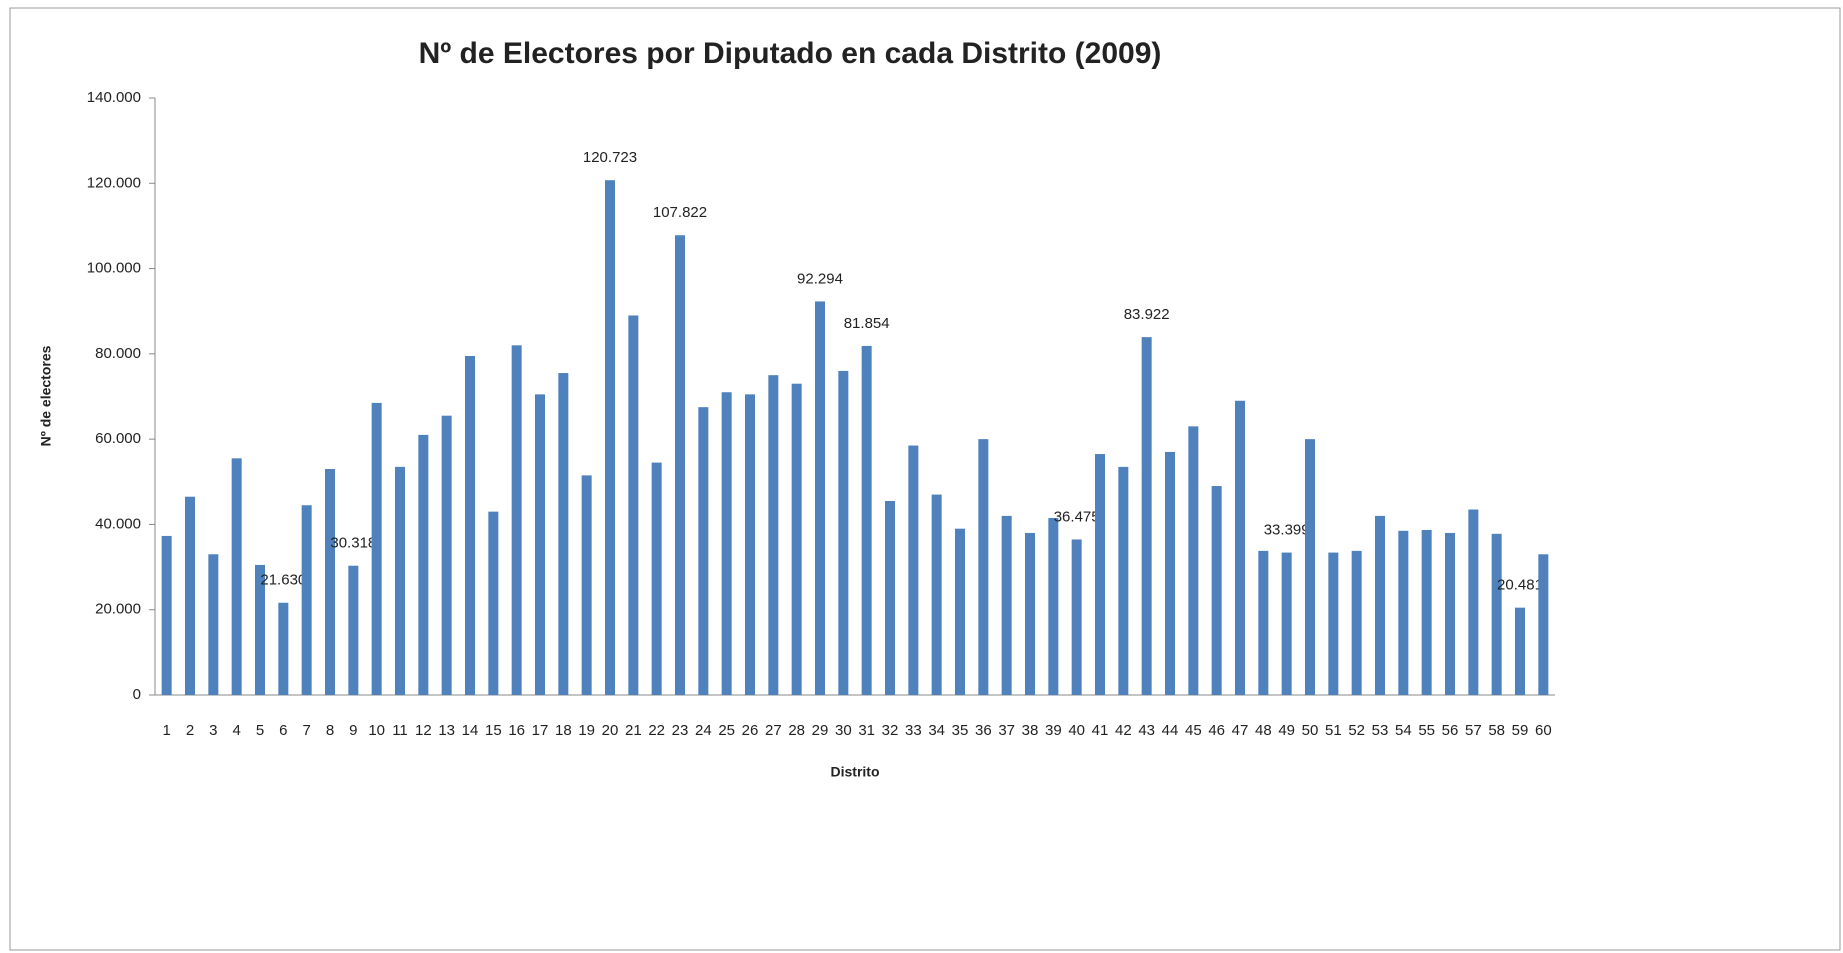 This screenshot has height=953, width=1843. What do you see at coordinates (260, 730) in the screenshot?
I see `x-tick-label: 5` at bounding box center [260, 730].